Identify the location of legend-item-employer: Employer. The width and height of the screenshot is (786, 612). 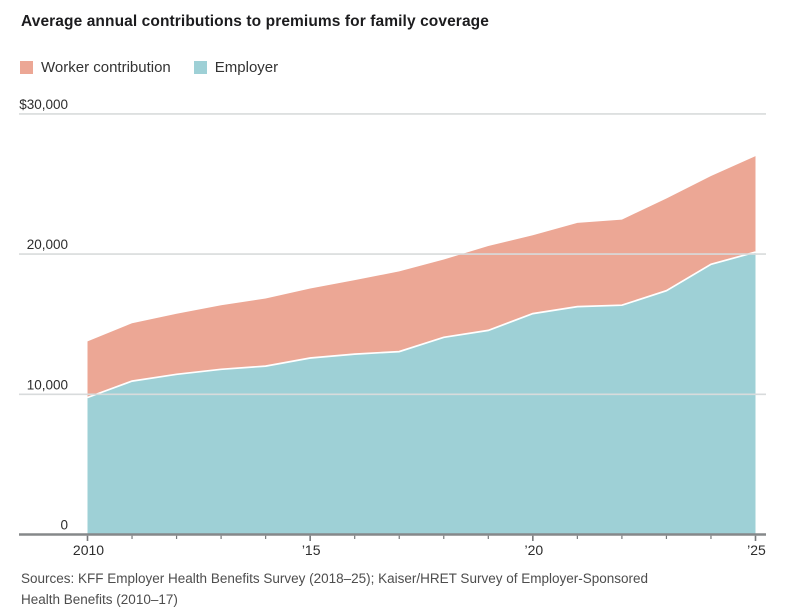
(236, 67).